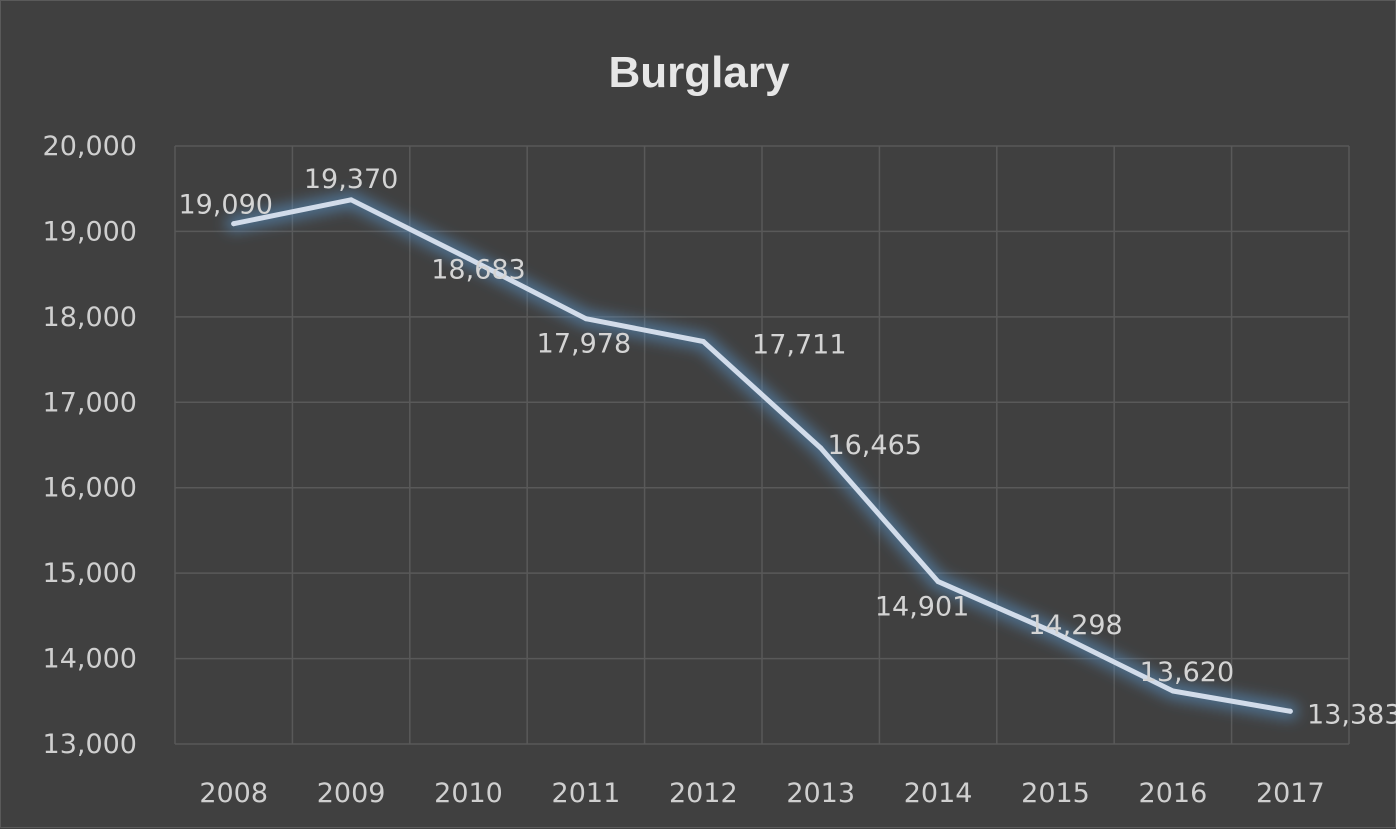 The width and height of the screenshot is (1396, 829). I want to click on x-tick-label: 2014, so click(938, 793).